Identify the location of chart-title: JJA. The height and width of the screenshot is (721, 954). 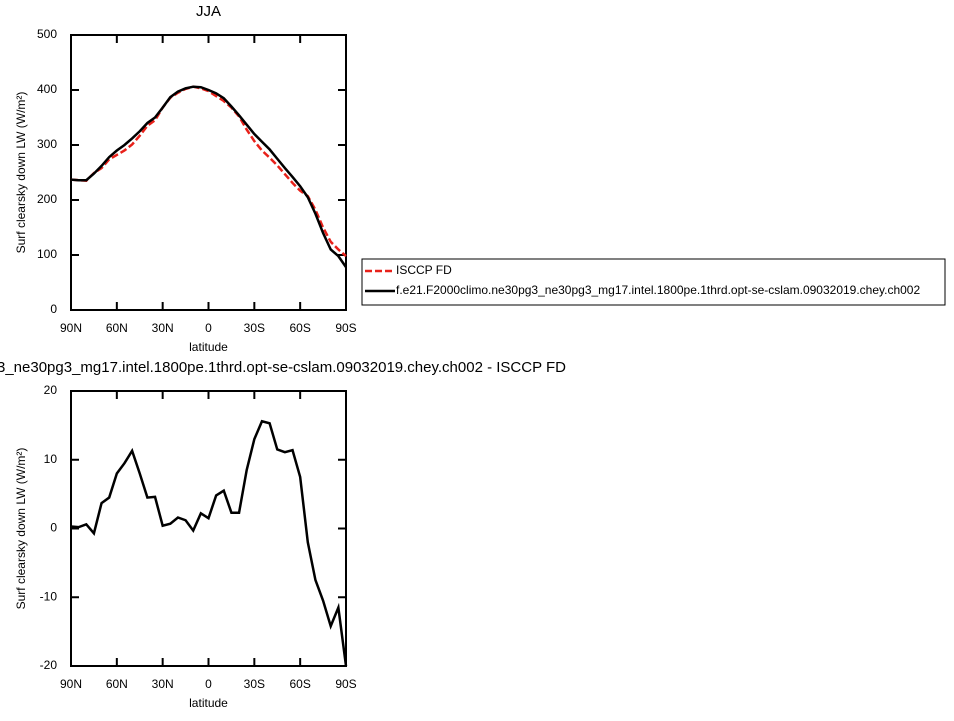
(208, 11).